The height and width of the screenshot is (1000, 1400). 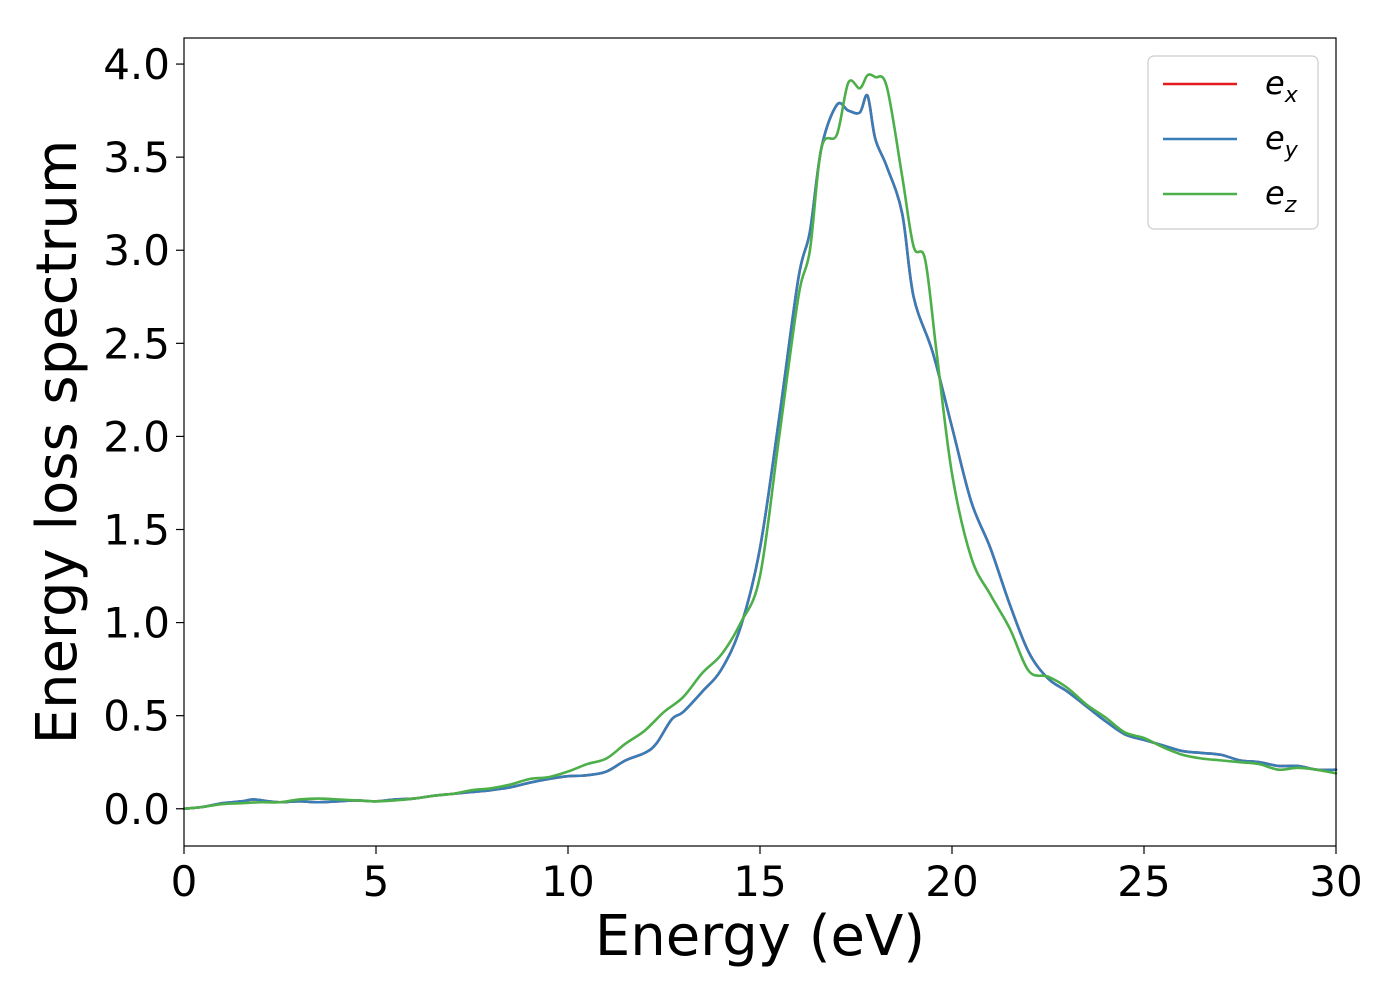 I want to click on x-axis-title: Energy (eV), so click(x=760, y=936).